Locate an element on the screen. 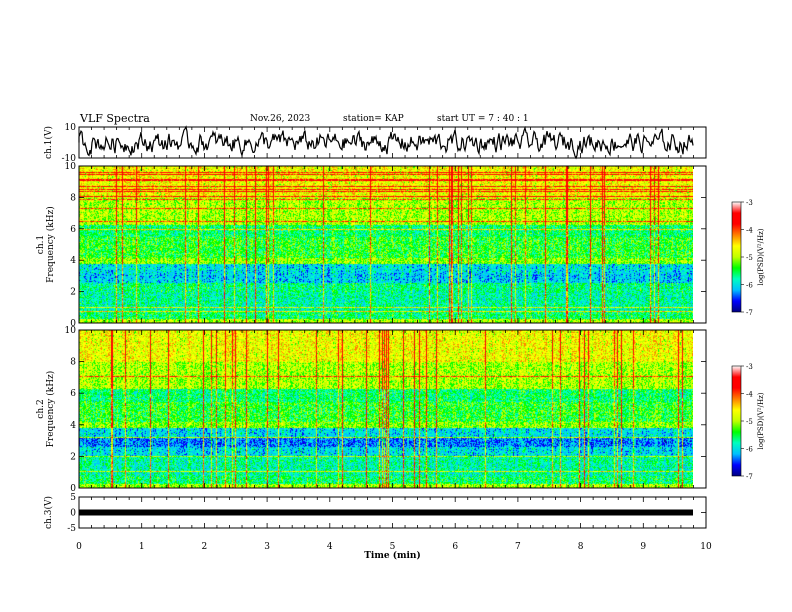  x-tick-label: 5 is located at coordinates (393, 547).